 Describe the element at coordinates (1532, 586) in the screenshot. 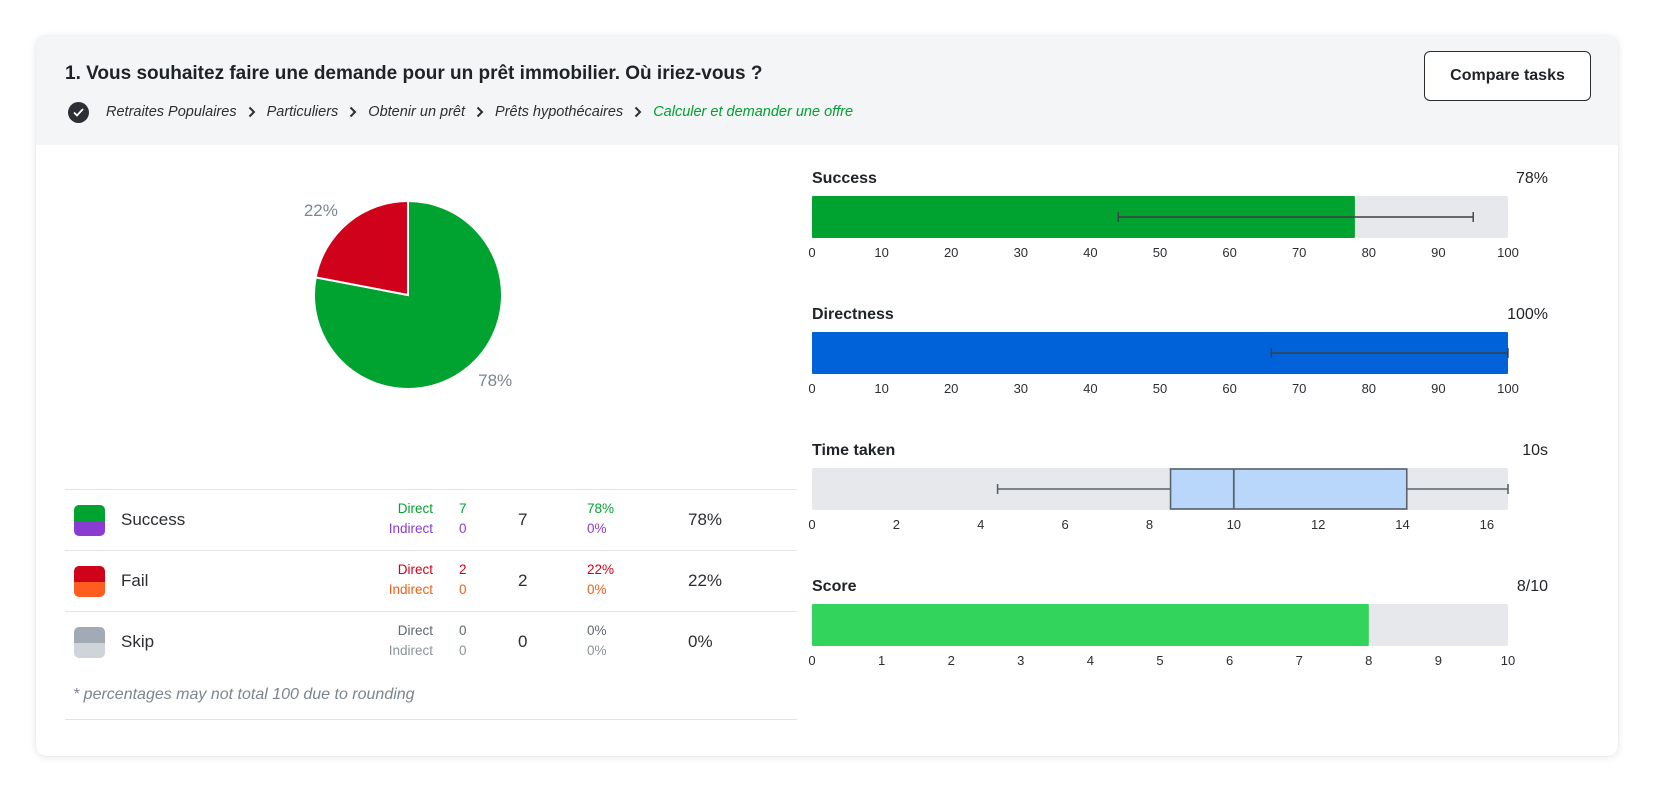

I see `metric-value: 8/10` at that location.